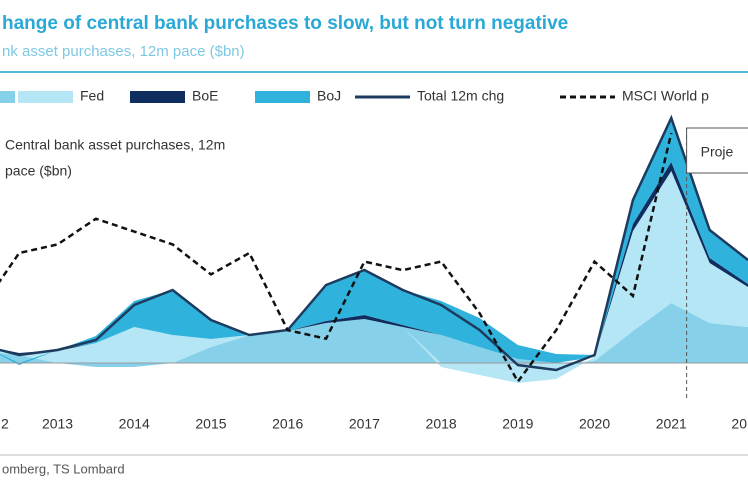 The width and height of the screenshot is (748, 498). What do you see at coordinates (134, 424) in the screenshot?
I see `x-tick-label: 2014` at bounding box center [134, 424].